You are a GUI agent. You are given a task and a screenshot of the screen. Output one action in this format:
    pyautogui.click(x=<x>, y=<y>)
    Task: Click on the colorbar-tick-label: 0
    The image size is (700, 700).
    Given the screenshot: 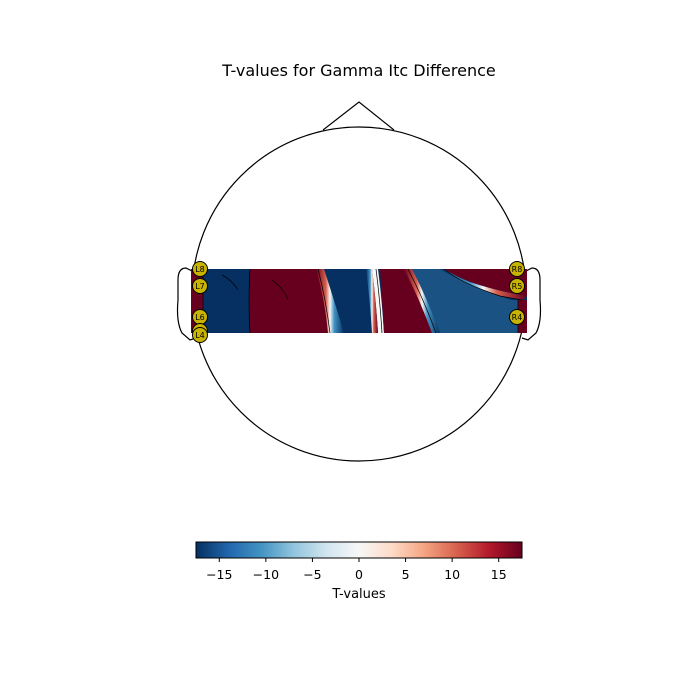 What is the action you would take?
    pyautogui.click(x=359, y=574)
    